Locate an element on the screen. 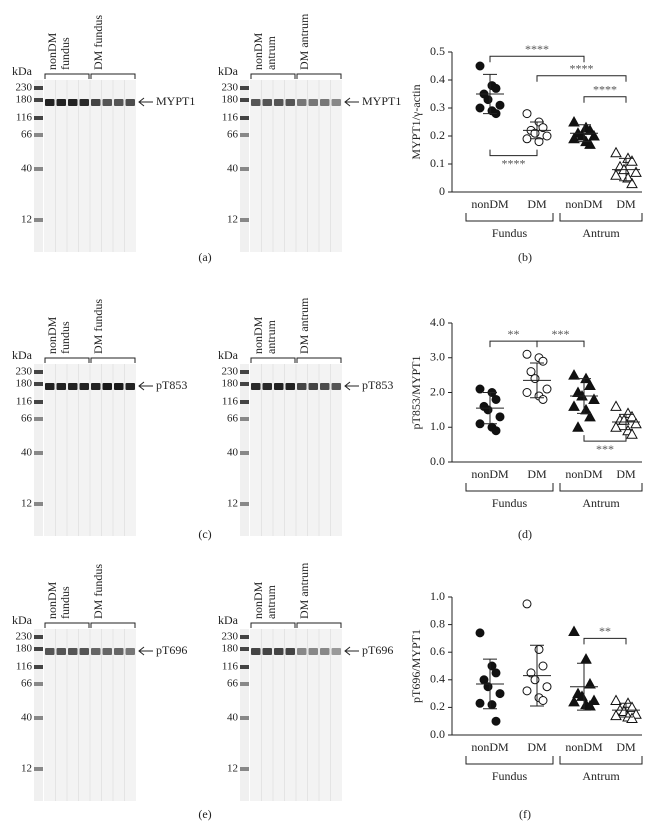  y-axis-label: MYPT1/γ-actin is located at coordinates (416, 121).